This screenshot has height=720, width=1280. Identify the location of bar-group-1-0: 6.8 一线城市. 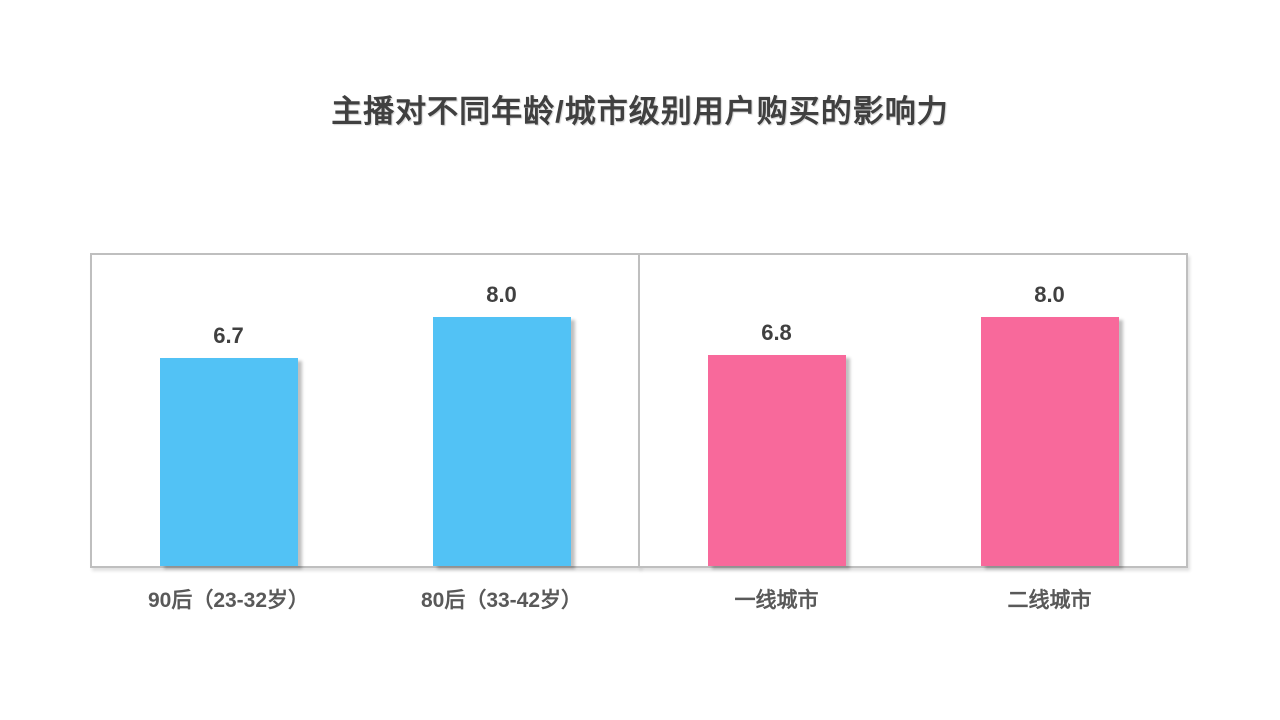
(776, 466).